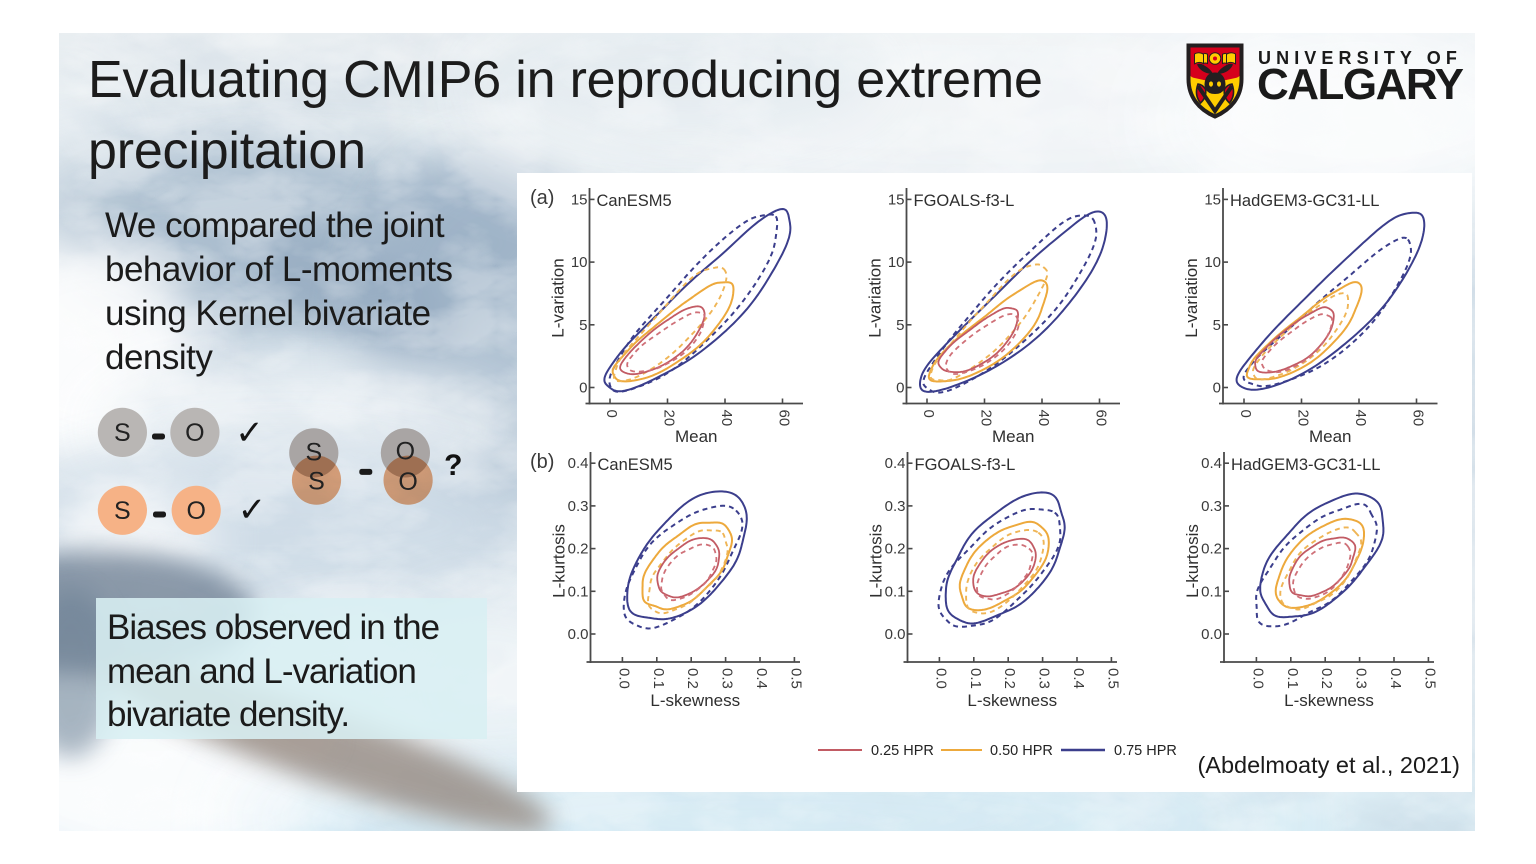 This screenshot has width=1536, height=864. What do you see at coordinates (1021, 751) in the screenshot?
I see `svg-text: 0.50 HPR` at bounding box center [1021, 751].